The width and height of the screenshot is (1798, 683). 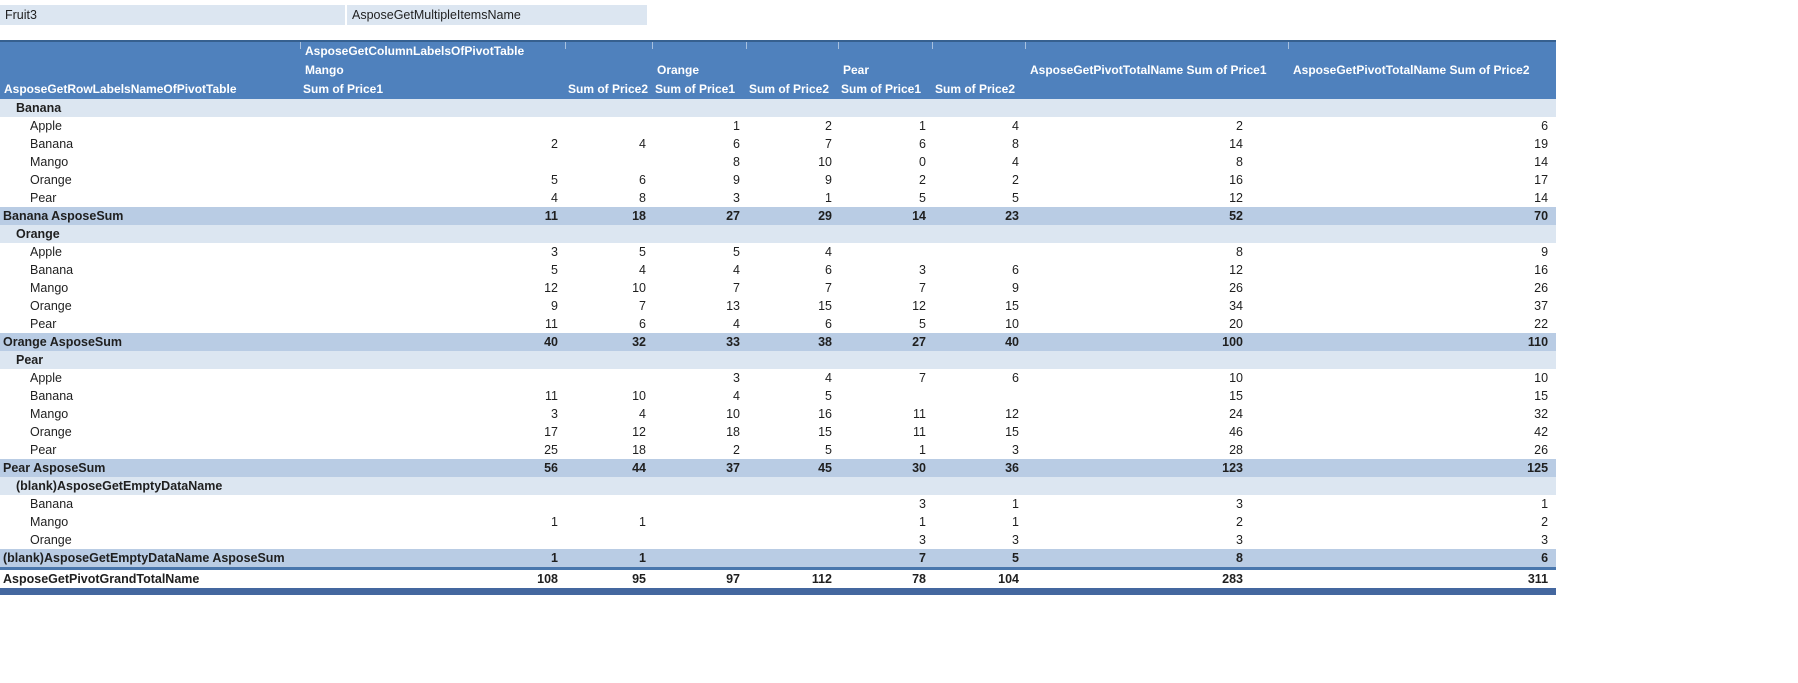 I want to click on cell-mango-price2: 12, so click(x=639, y=432).